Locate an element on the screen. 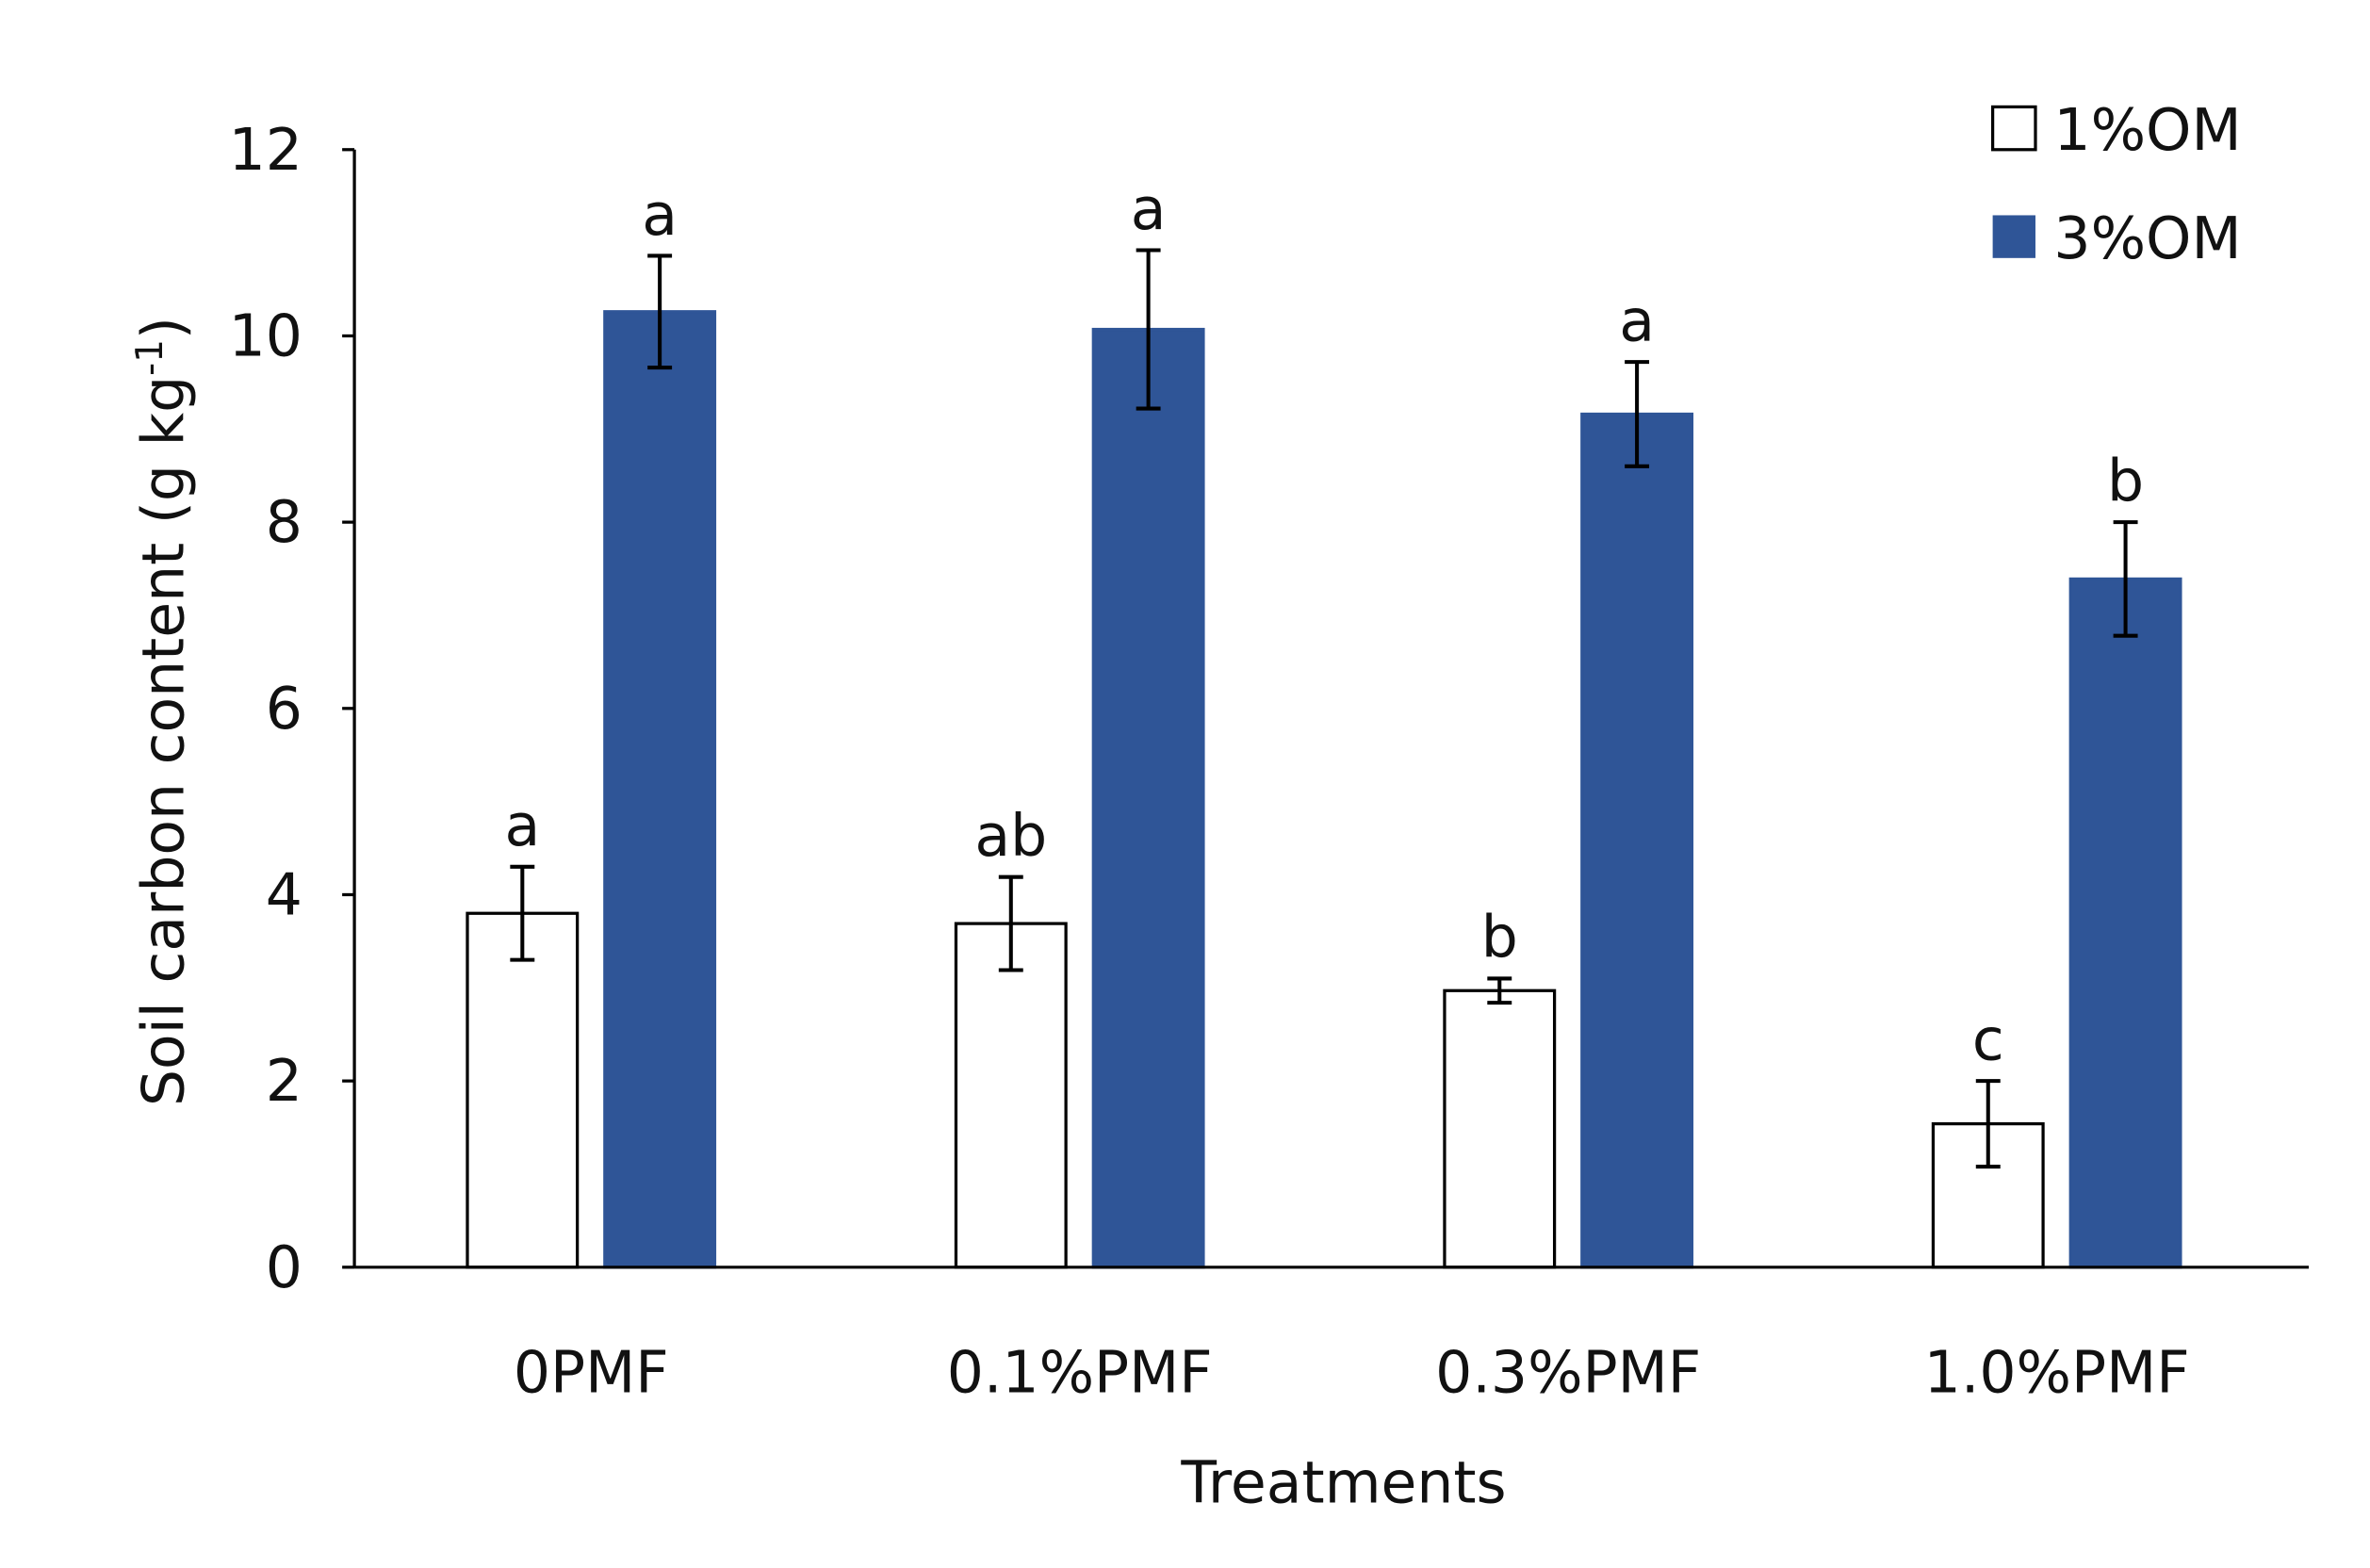 Image resolution: width=2370 pixels, height=1568 pixels. x-tick-label: 0.3%PMF is located at coordinates (1568, 1373).